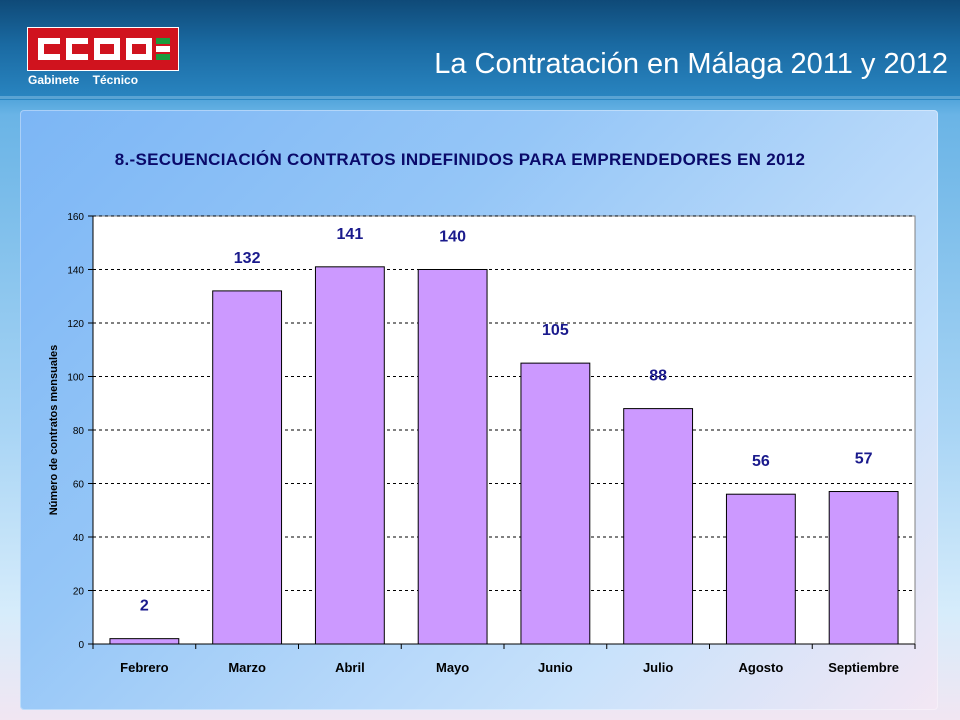  What do you see at coordinates (760, 667) in the screenshot?
I see `x-tick-label: Agosto` at bounding box center [760, 667].